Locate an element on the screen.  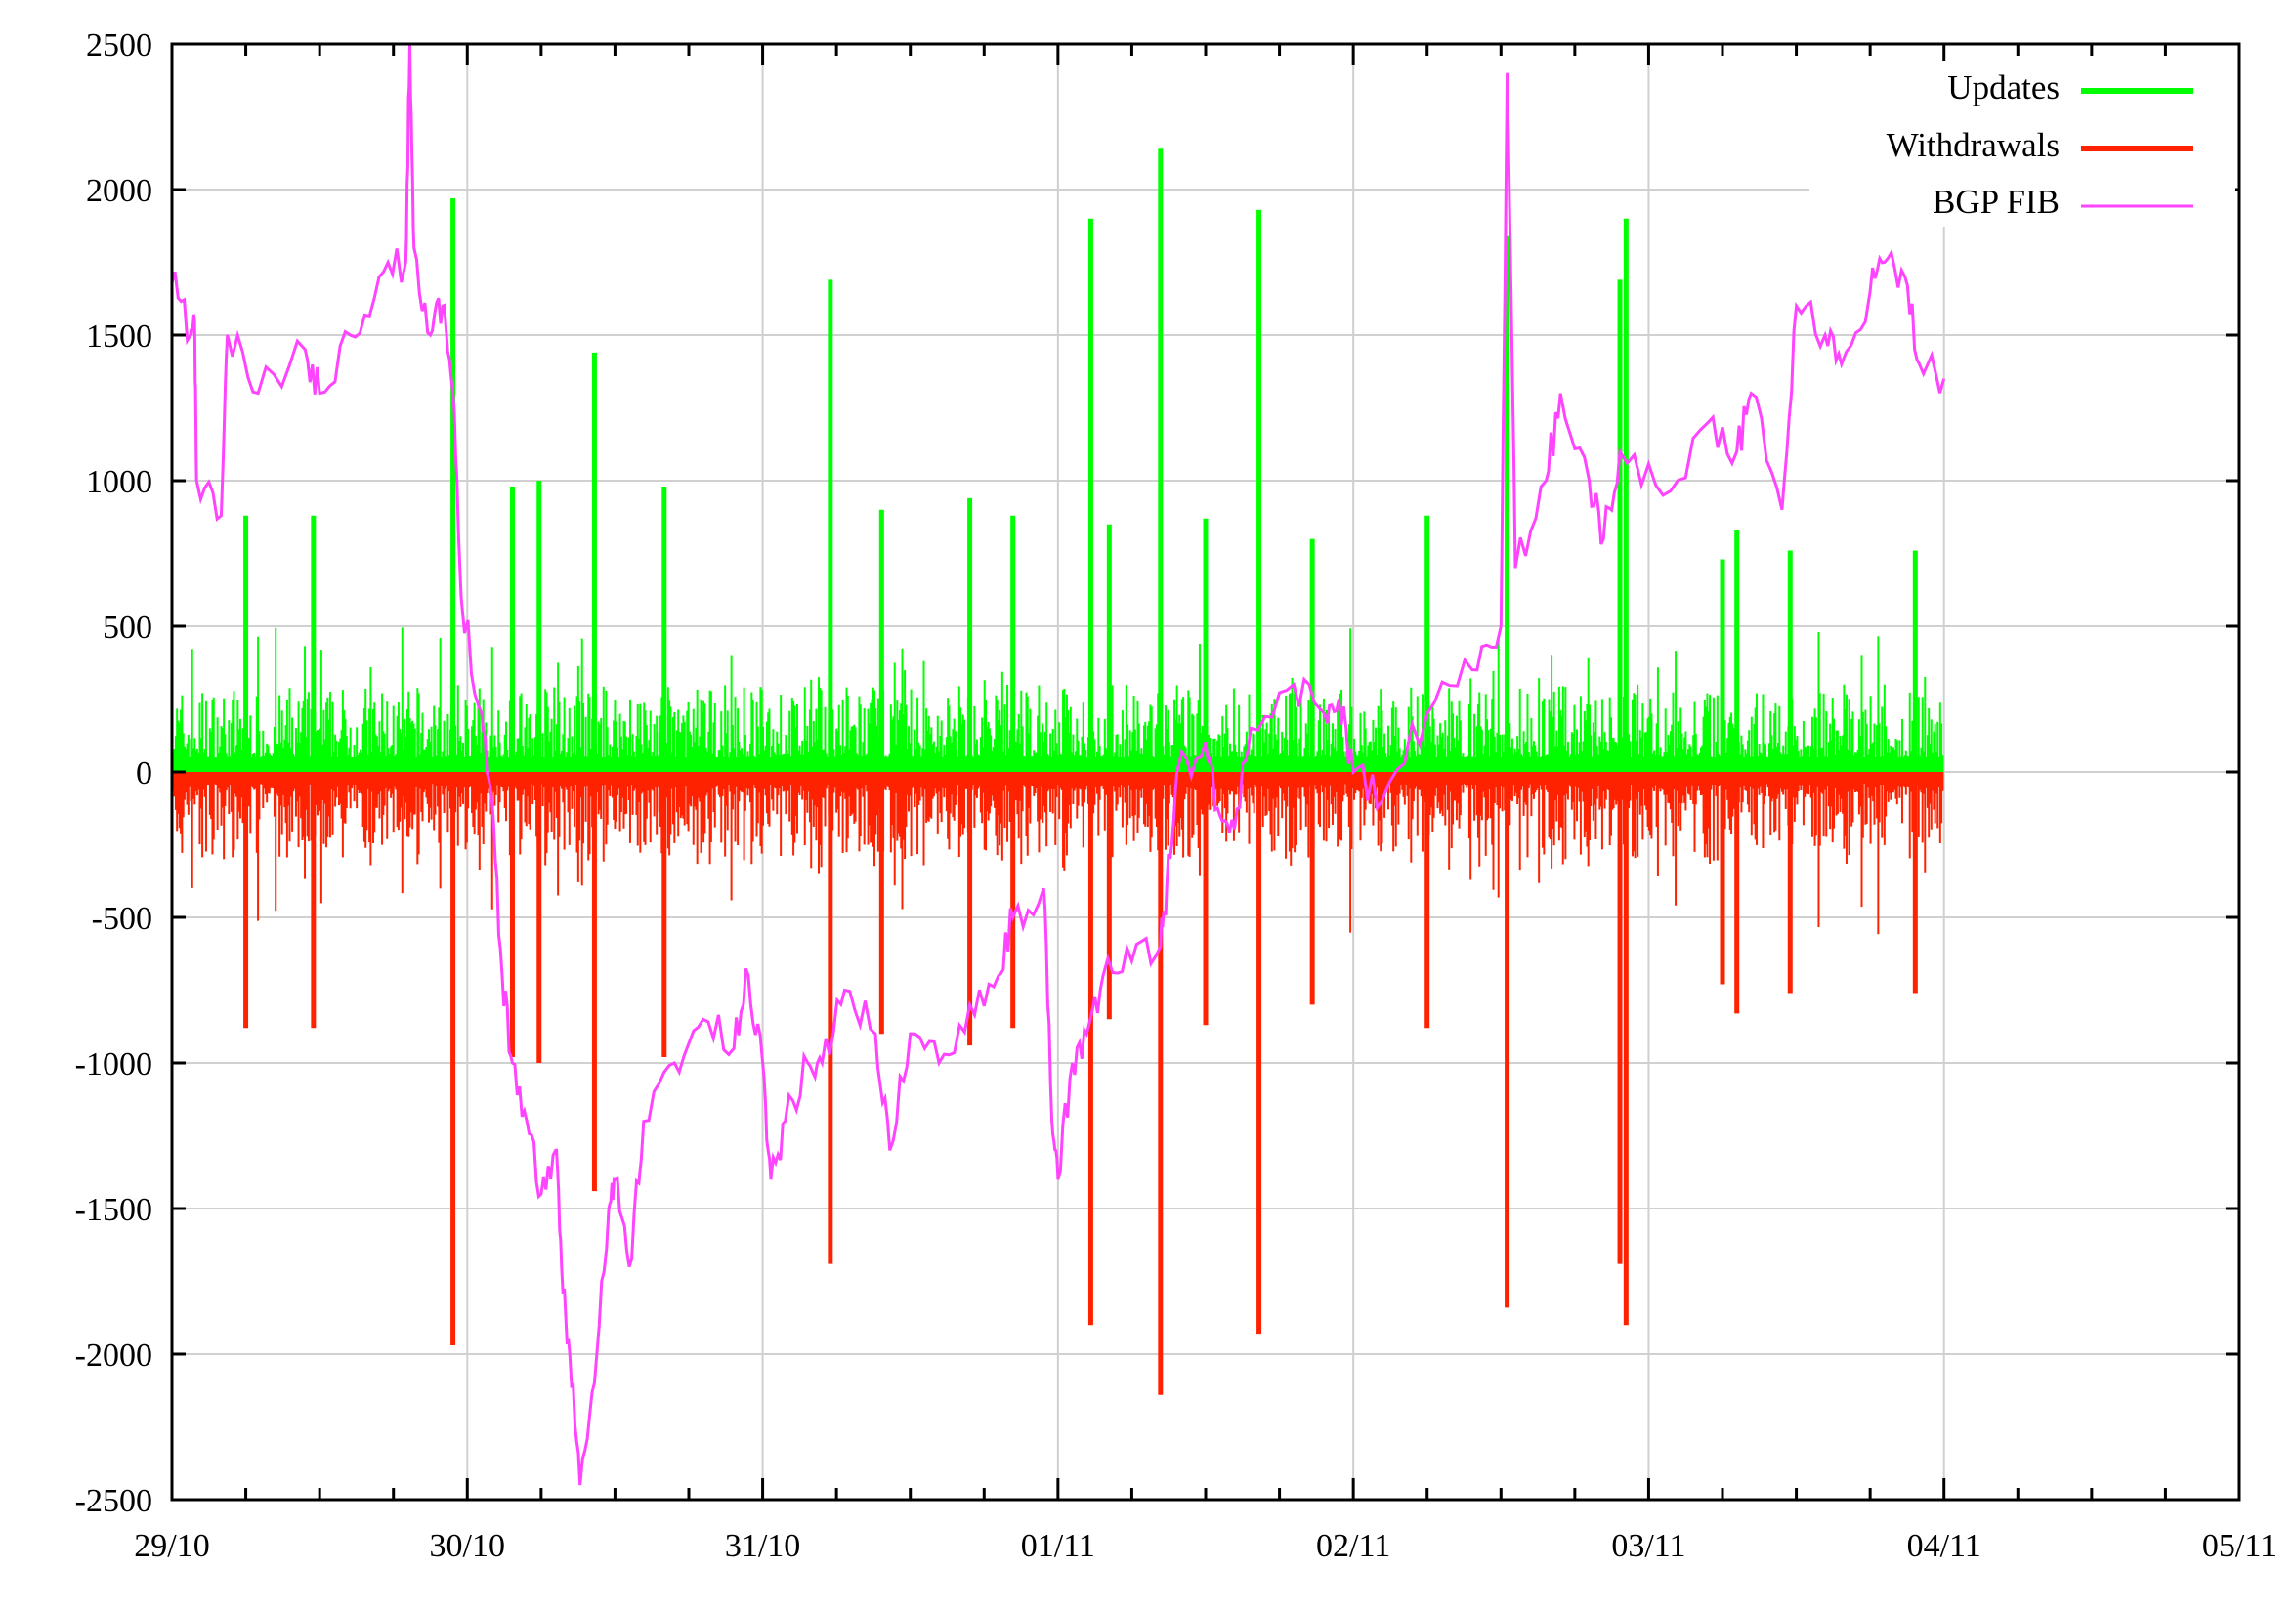
legend-label-updates: Updates is located at coordinates (2004, 87).